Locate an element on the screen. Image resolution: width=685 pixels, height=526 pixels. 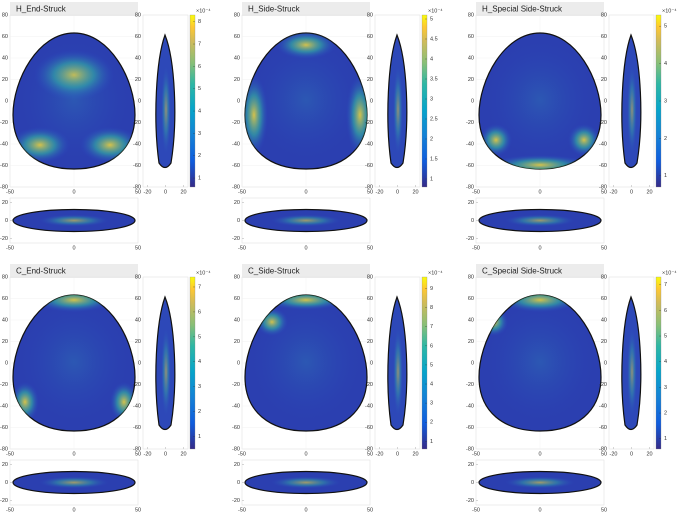
colorbar-tick-label: 5 is located at coordinates (431, 19).